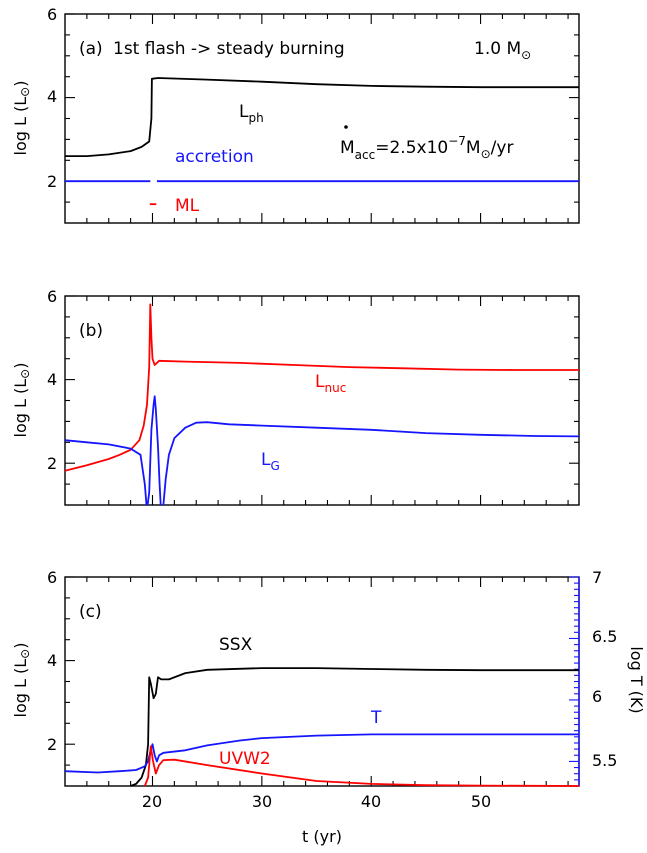 This screenshot has height=853, width=647. What do you see at coordinates (229, 49) in the screenshot?
I see `panel-a-title: 1st flash -> steady burning` at bounding box center [229, 49].